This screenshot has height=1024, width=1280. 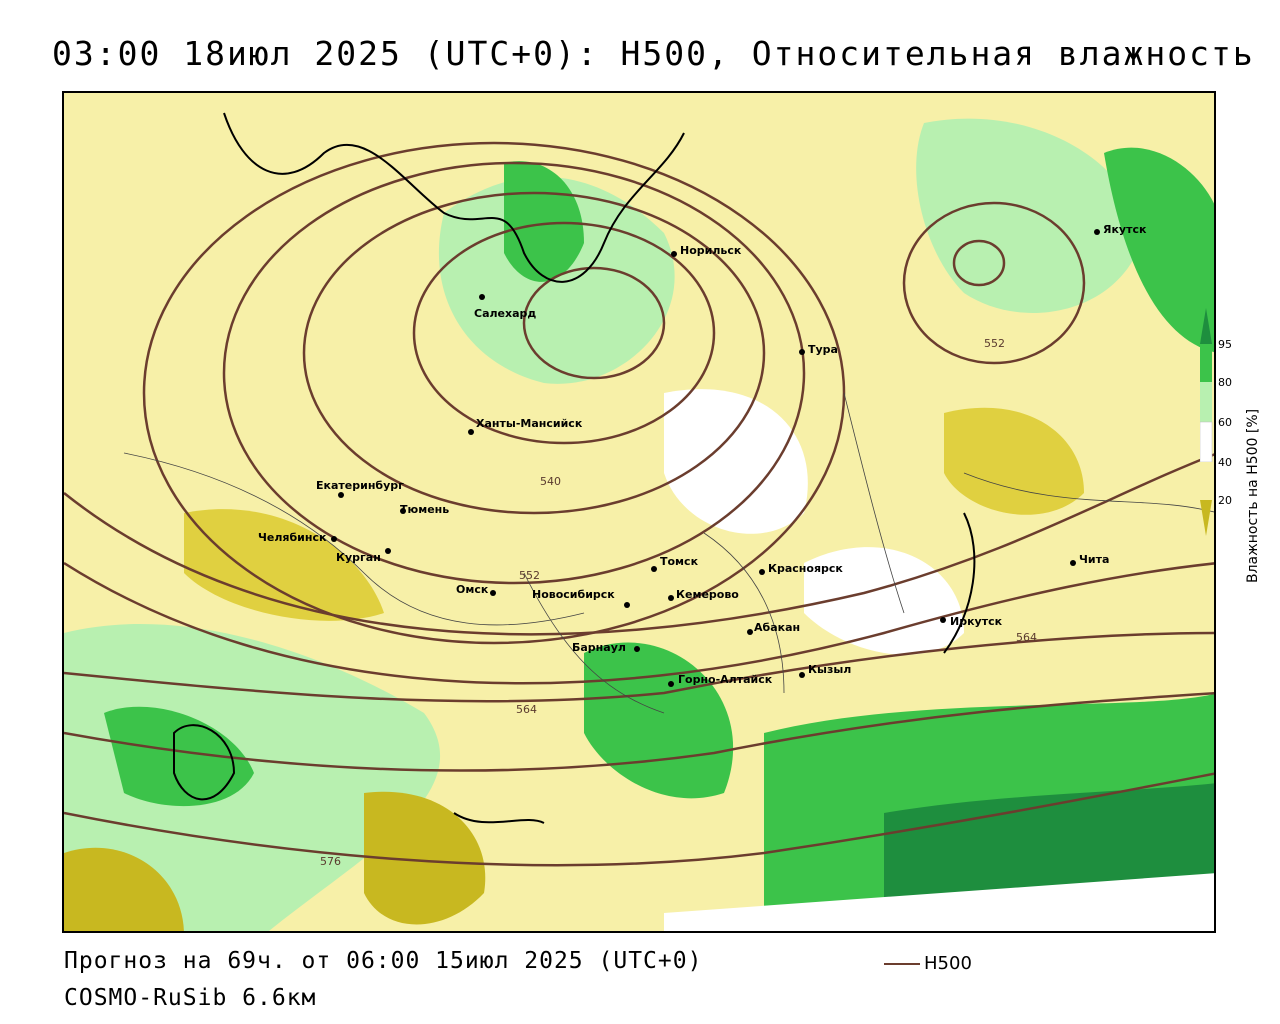 What do you see at coordinates (725, 679) in the screenshot?
I see `city-label: Горно-Алтайск` at bounding box center [725, 679].